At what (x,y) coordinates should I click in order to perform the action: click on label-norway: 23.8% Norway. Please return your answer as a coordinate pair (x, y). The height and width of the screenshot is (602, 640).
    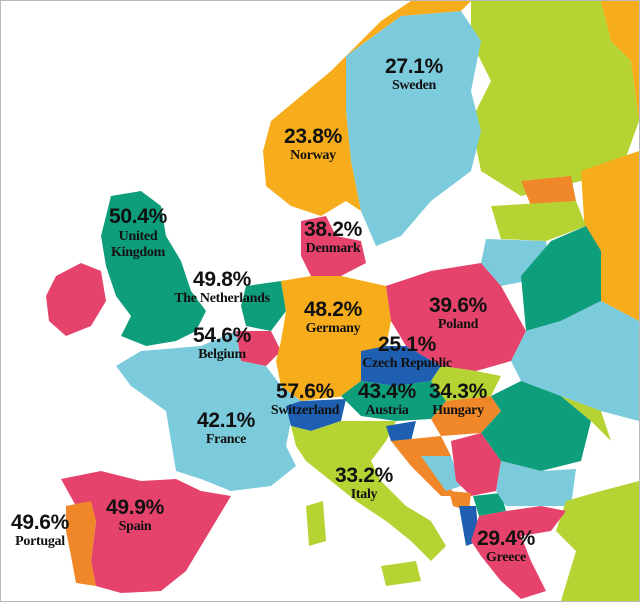
    Looking at the image, I should click on (313, 144).